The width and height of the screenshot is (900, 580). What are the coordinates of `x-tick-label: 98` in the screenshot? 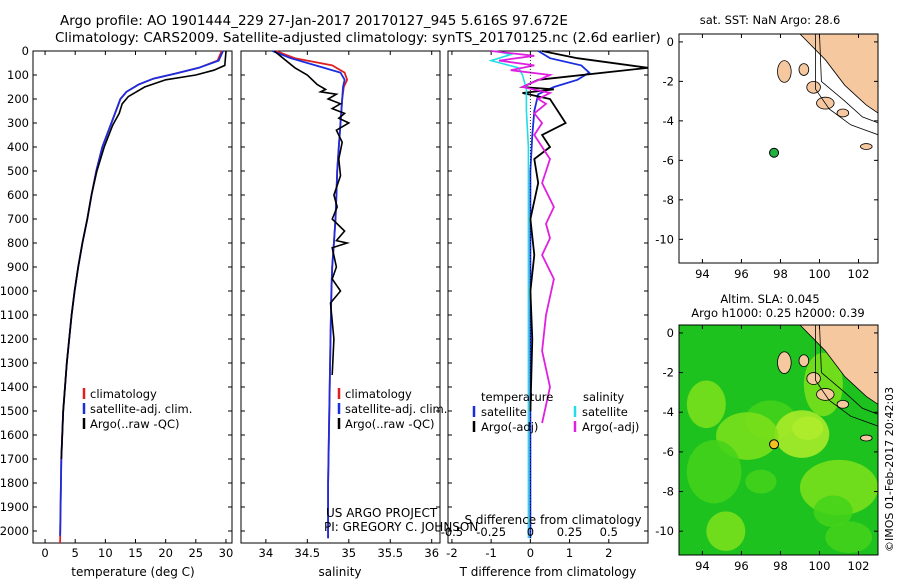 It's located at (780, 274).